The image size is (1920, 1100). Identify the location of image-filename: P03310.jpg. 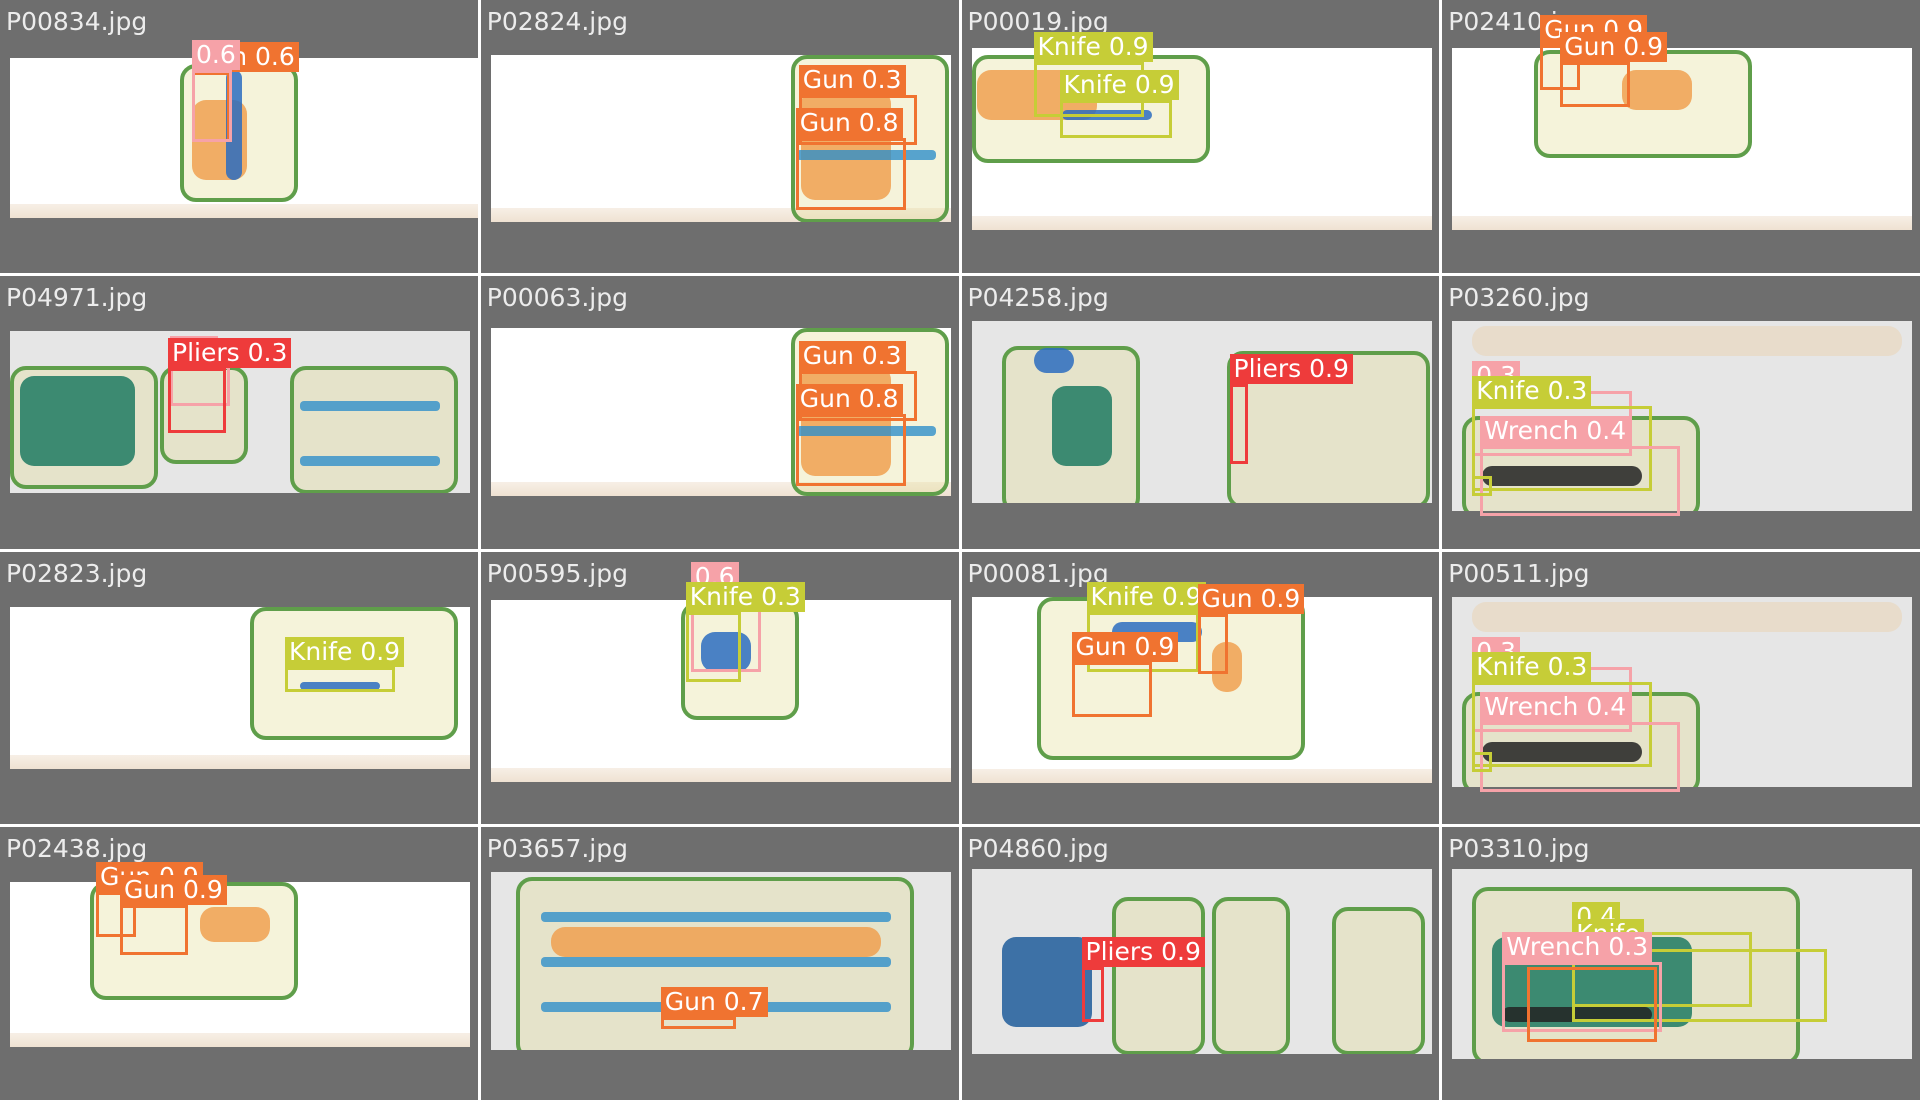
(1519, 849).